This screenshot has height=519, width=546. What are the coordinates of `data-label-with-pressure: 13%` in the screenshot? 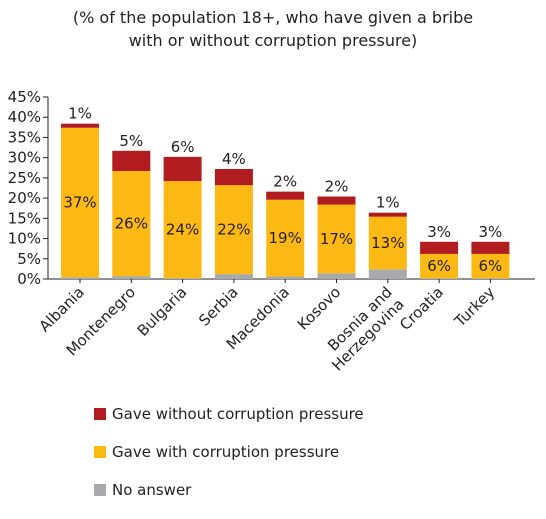 It's located at (387, 243).